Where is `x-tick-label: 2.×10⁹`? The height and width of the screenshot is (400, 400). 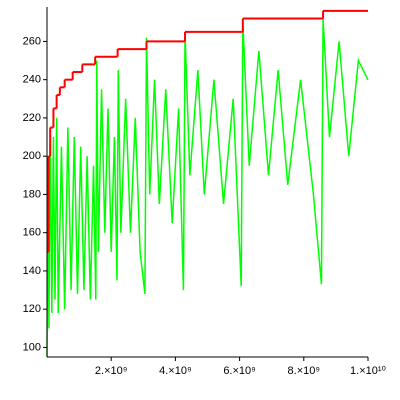 x-tick-label: 2.×10⁹ is located at coordinates (111, 371).